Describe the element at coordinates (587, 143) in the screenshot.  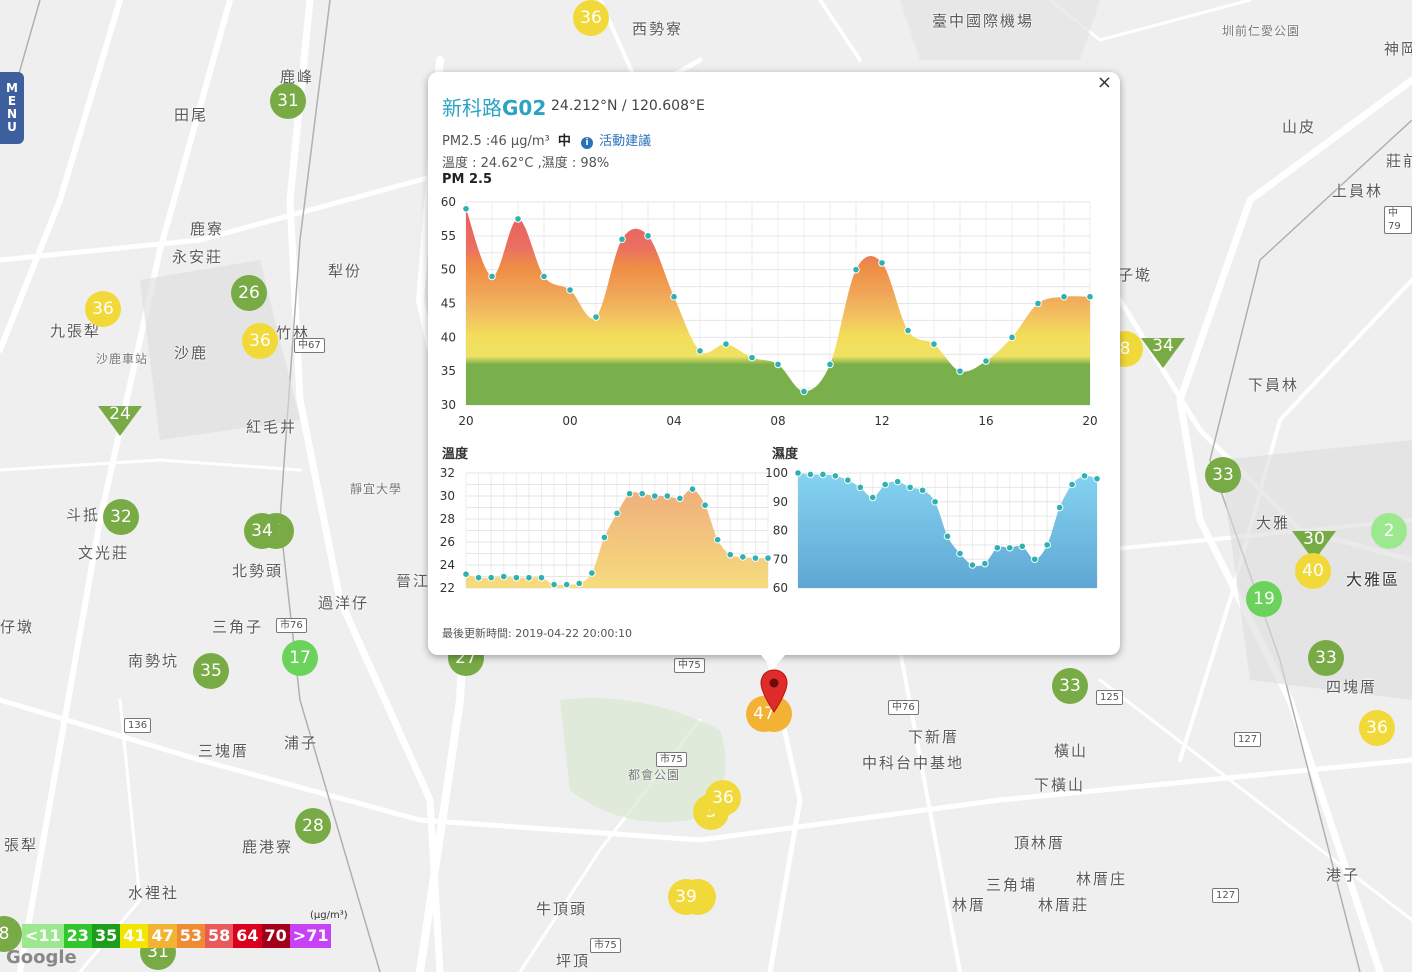
I see `info-icon: i` at that location.